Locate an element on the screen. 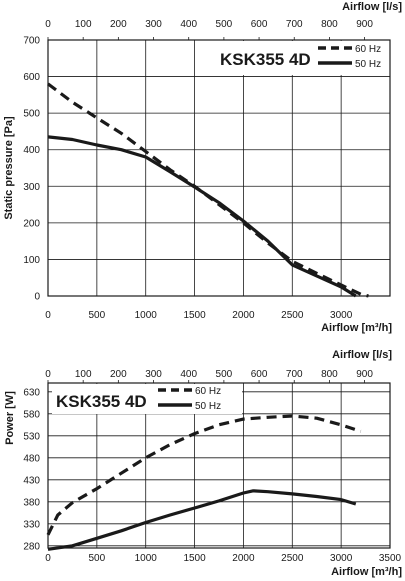  y-tick-label: 480 is located at coordinates (31, 458).